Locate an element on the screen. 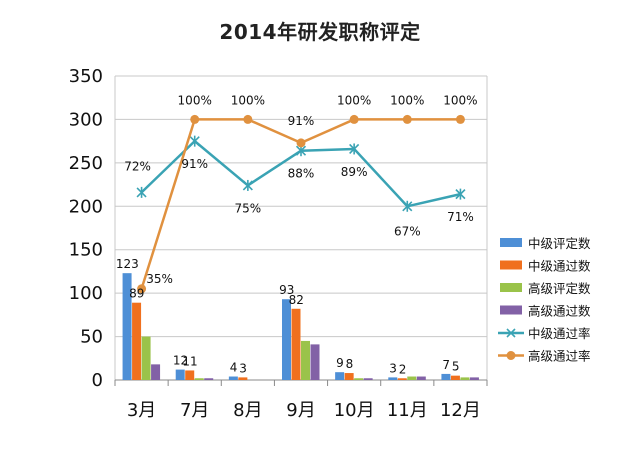 Image resolution: width=640 pixels, height=451 pixels. line-data-label: 35% is located at coordinates (159, 279).